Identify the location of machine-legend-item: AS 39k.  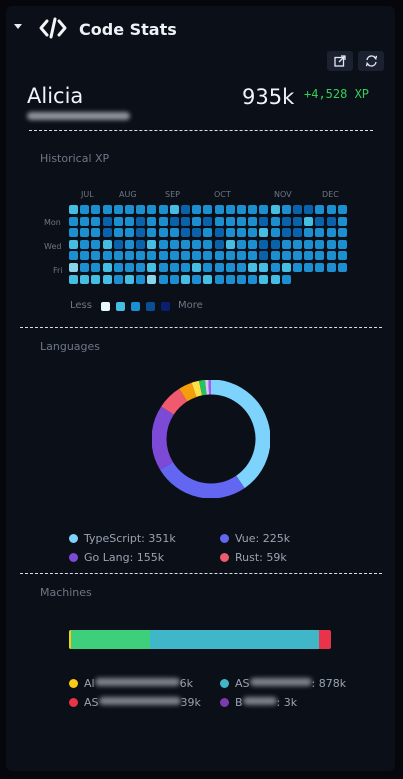
(135, 702).